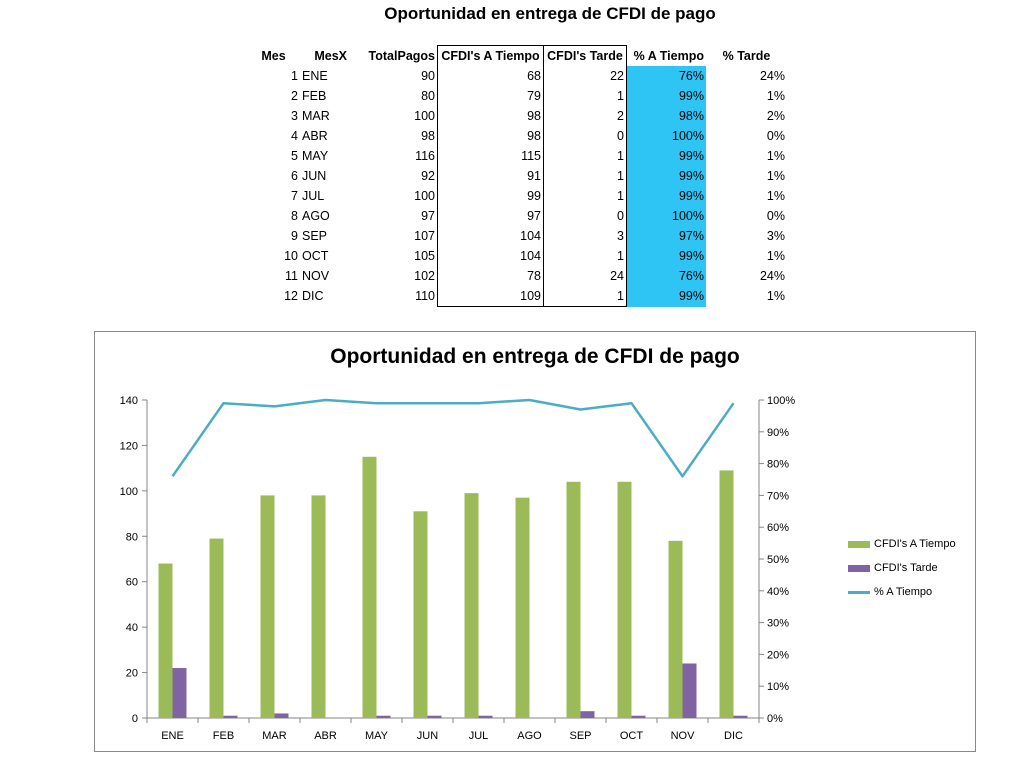 This screenshot has height=766, width=1019. I want to click on header-tarde: CFDI's Tarde, so click(585, 55).